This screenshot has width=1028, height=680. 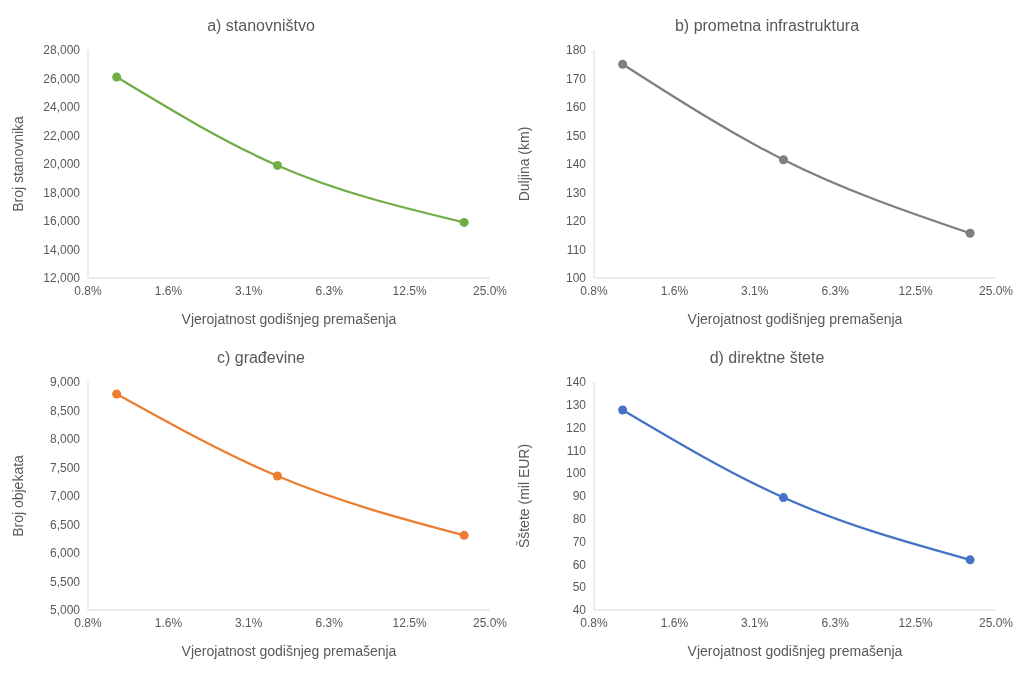 What do you see at coordinates (62, 192) in the screenshot?
I see `y-tick-label: 18,000` at bounding box center [62, 192].